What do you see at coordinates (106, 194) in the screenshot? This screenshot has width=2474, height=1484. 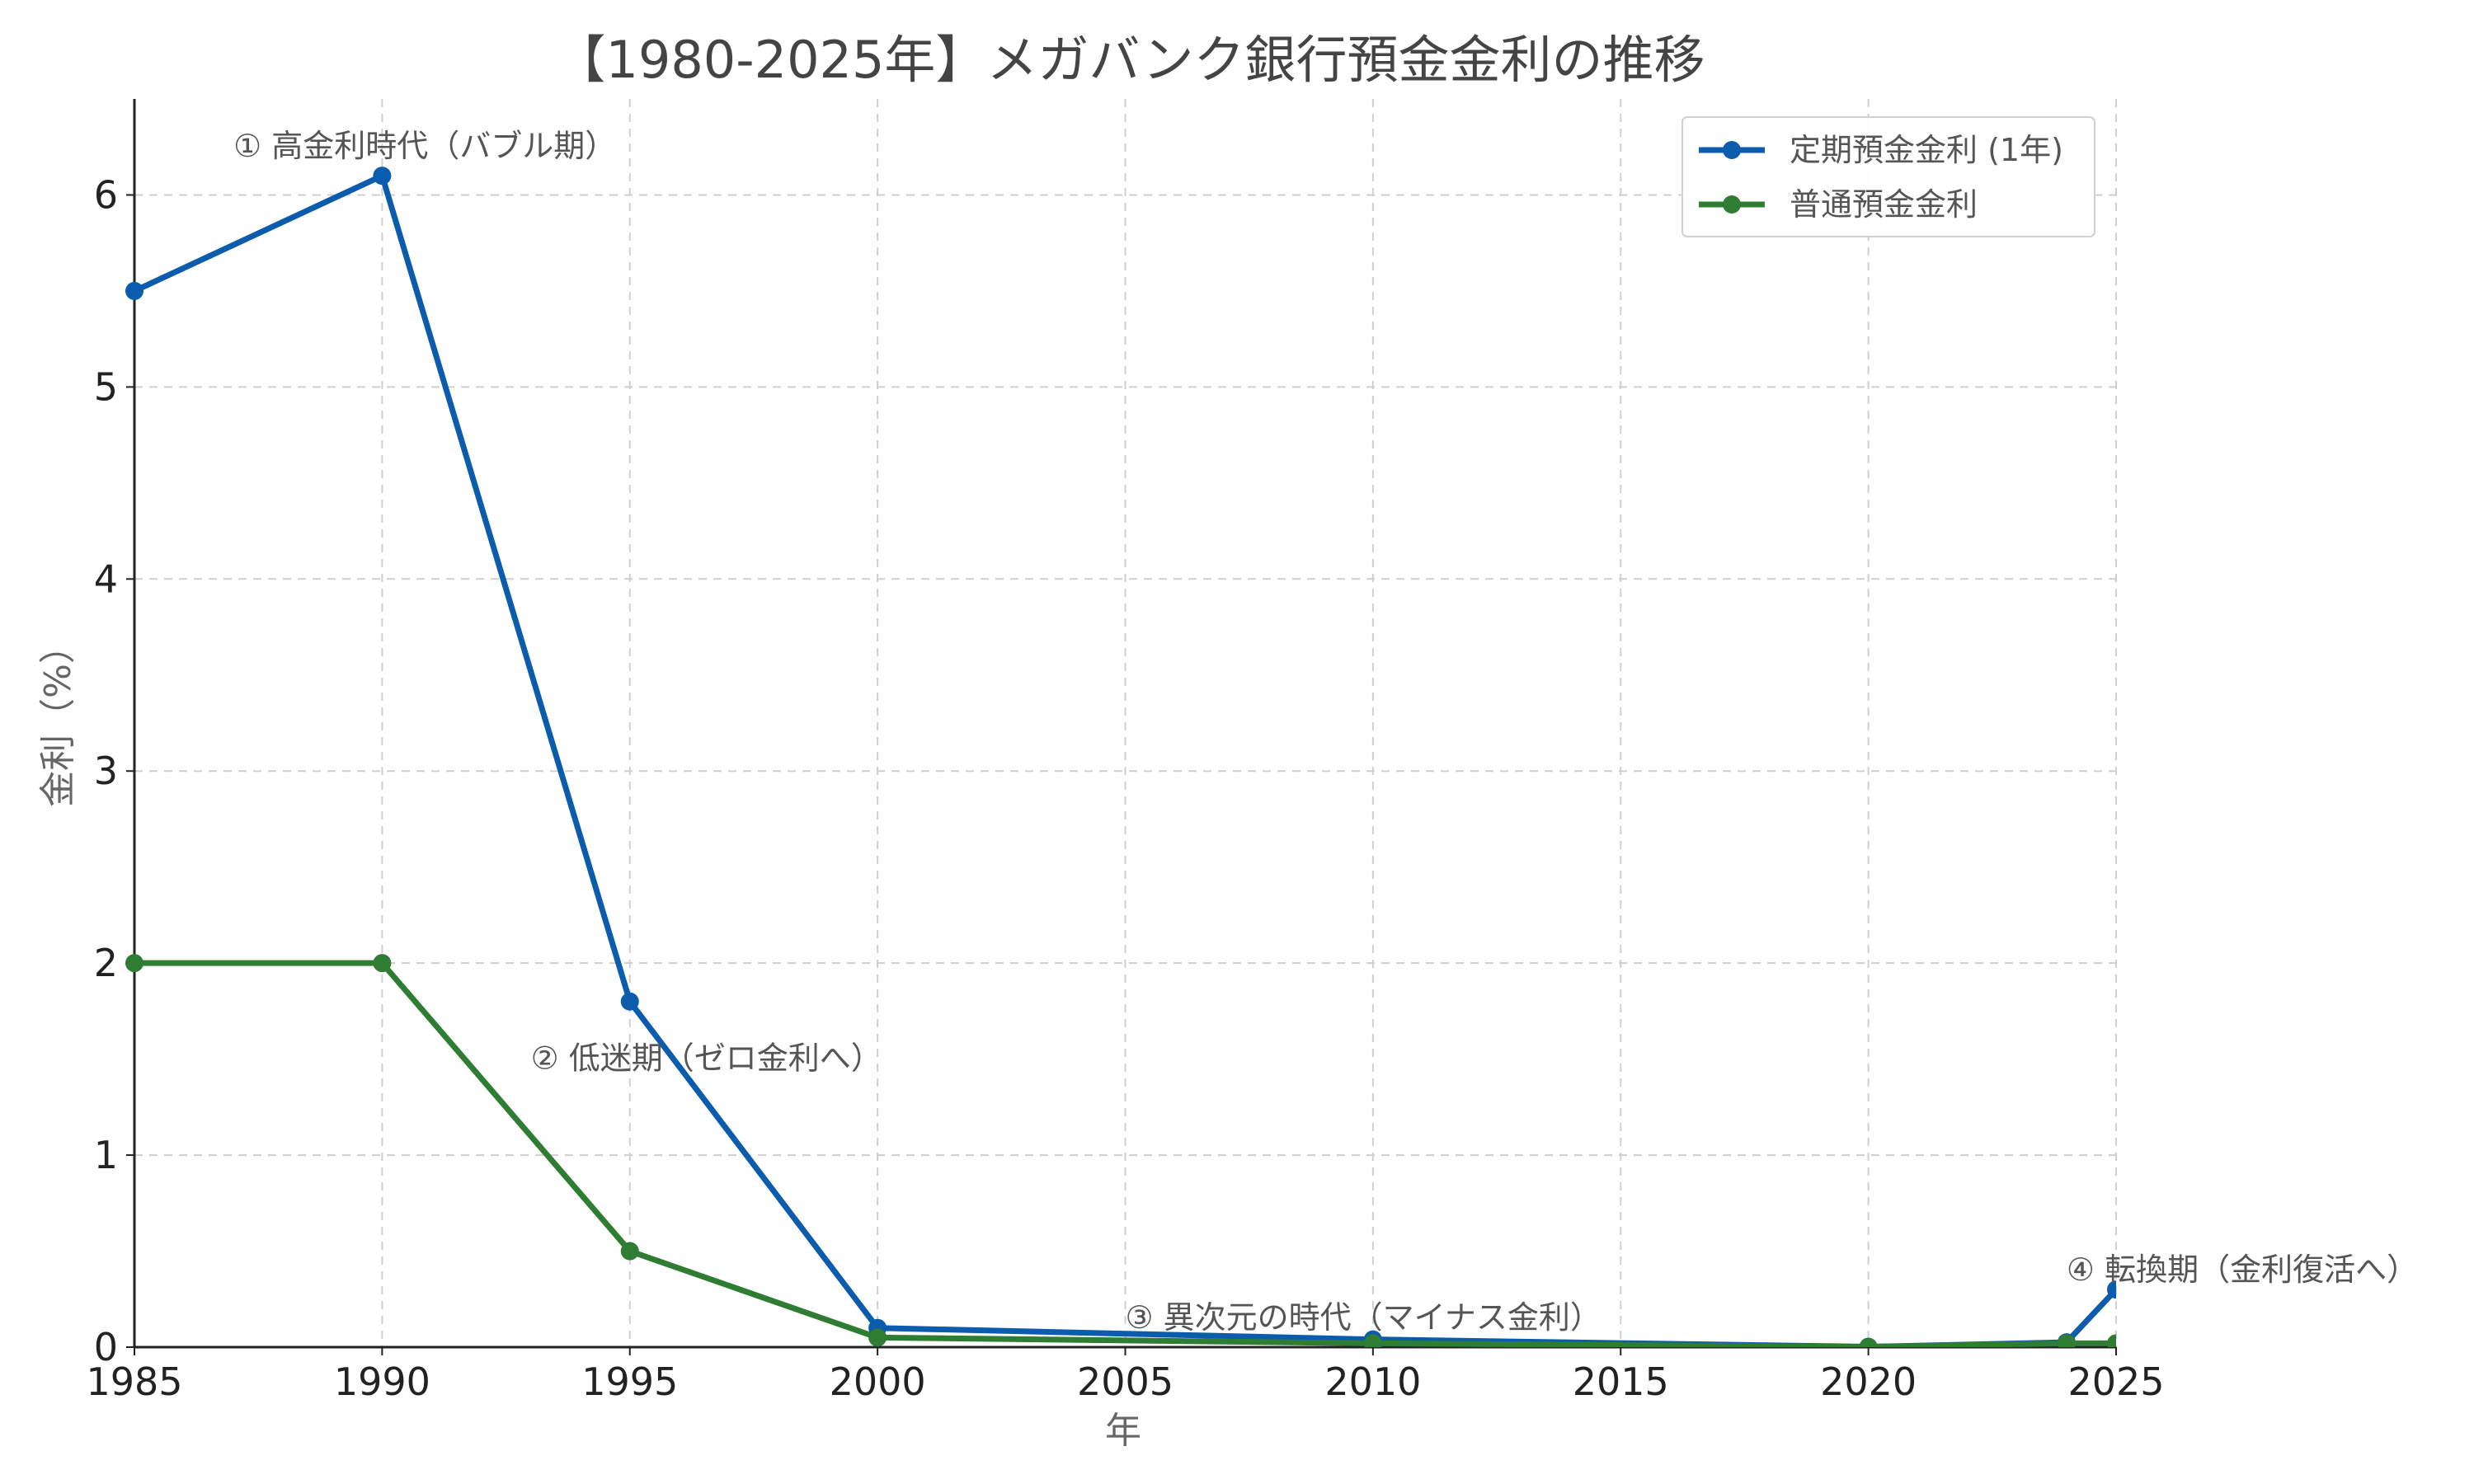 I see `y-tick-label: 6` at bounding box center [106, 194].